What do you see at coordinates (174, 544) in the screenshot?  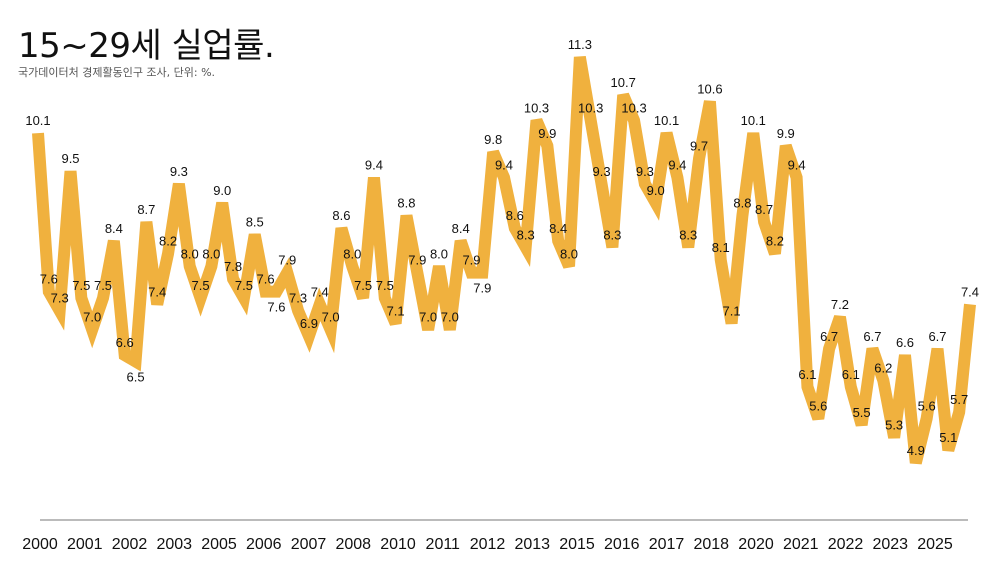 I see `x-tick-label: 2003` at bounding box center [174, 544].